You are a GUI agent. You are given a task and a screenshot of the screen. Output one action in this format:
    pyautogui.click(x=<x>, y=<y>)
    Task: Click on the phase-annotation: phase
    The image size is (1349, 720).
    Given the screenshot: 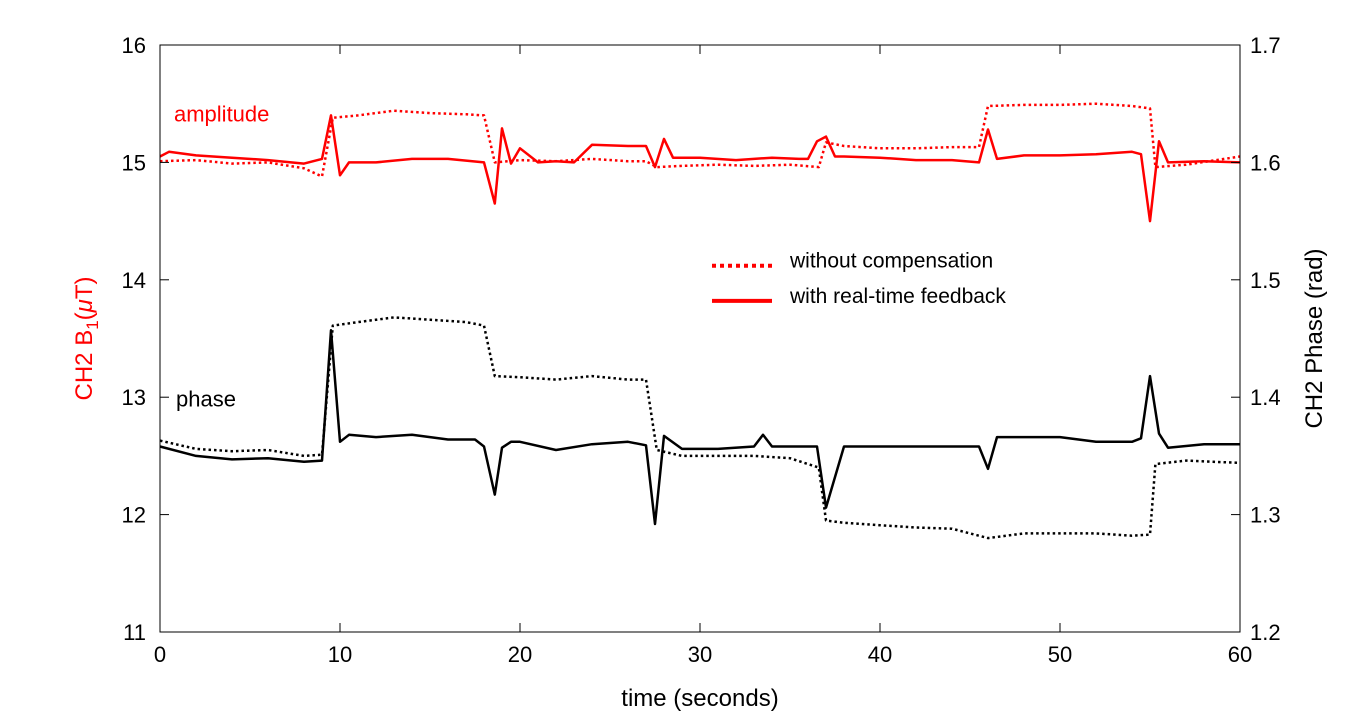 What is the action you would take?
    pyautogui.click(x=206, y=399)
    